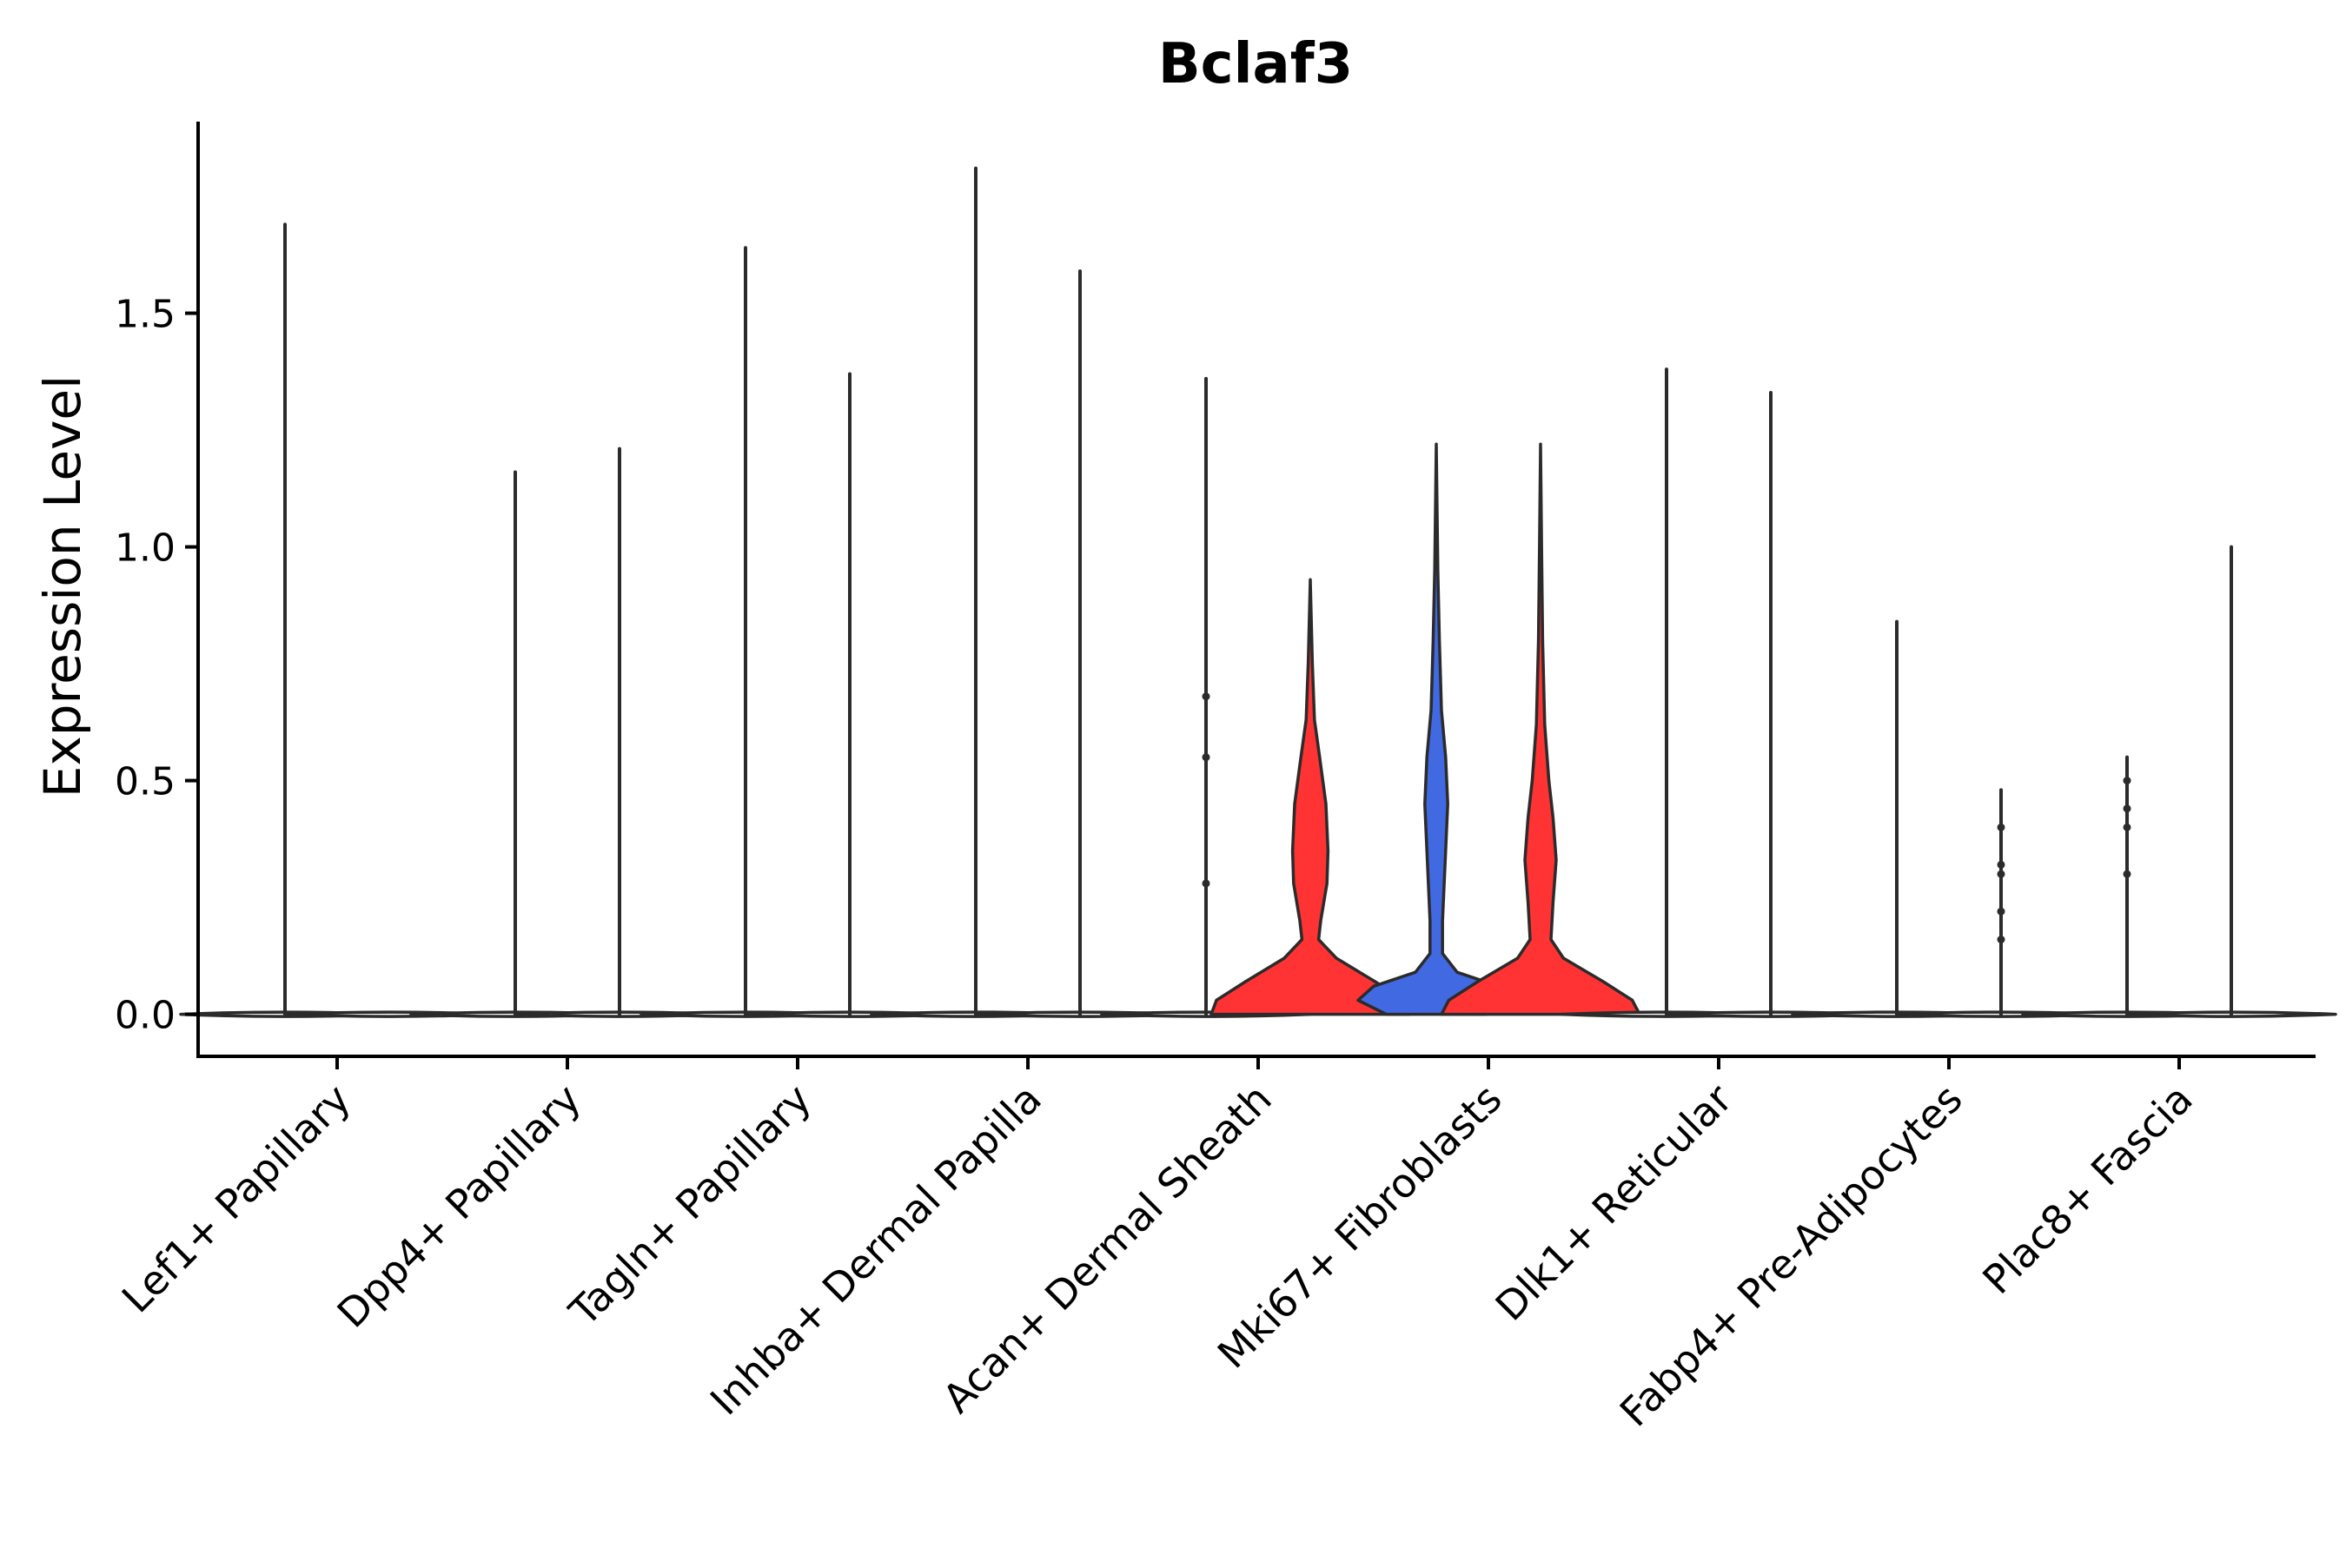  Describe the element at coordinates (1614, 1202) in the screenshot. I see `x-tick-label: Dlk1+ Reticular` at that location.